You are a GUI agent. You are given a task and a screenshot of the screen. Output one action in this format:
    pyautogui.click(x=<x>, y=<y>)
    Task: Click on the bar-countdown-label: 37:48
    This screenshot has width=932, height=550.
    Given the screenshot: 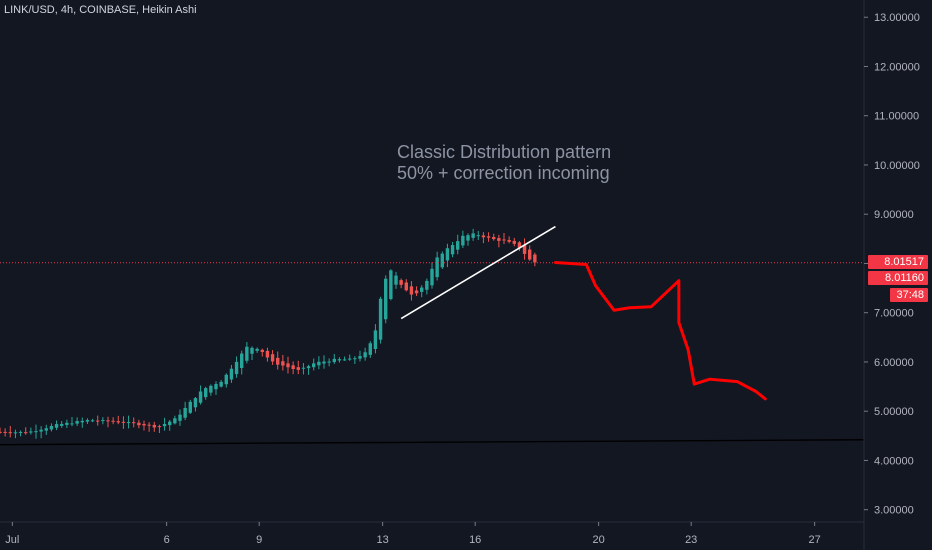 What is the action you would take?
    pyautogui.click(x=909, y=295)
    